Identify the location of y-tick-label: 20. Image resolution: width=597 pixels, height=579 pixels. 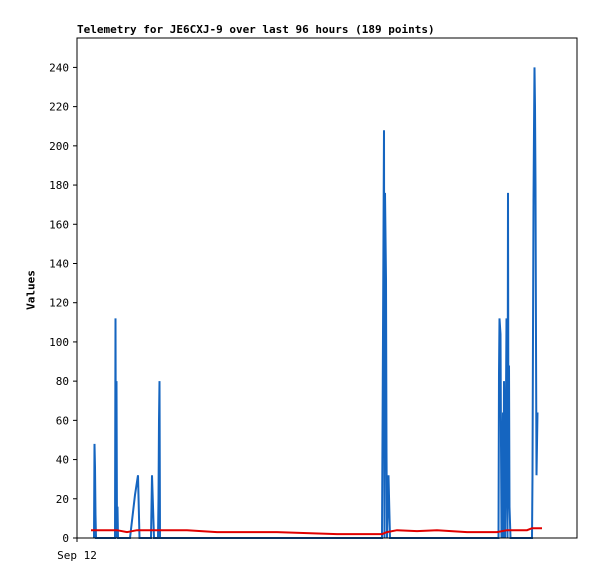
(62, 499).